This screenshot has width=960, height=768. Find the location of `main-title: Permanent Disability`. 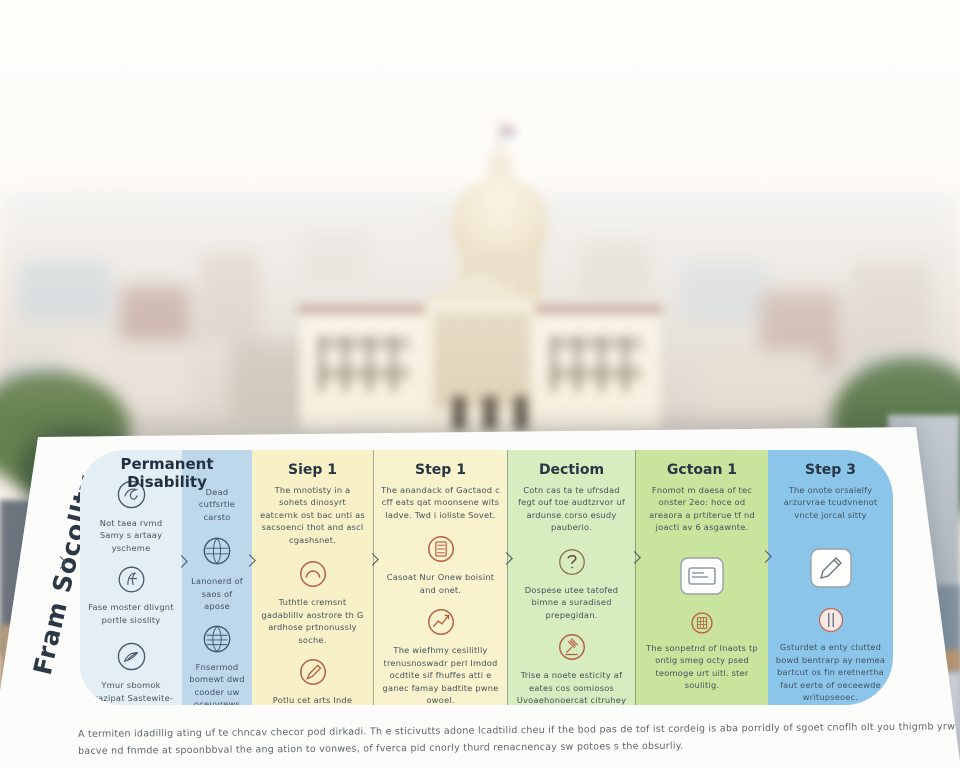

main-title: Permanent Disability is located at coordinates (167, 473).